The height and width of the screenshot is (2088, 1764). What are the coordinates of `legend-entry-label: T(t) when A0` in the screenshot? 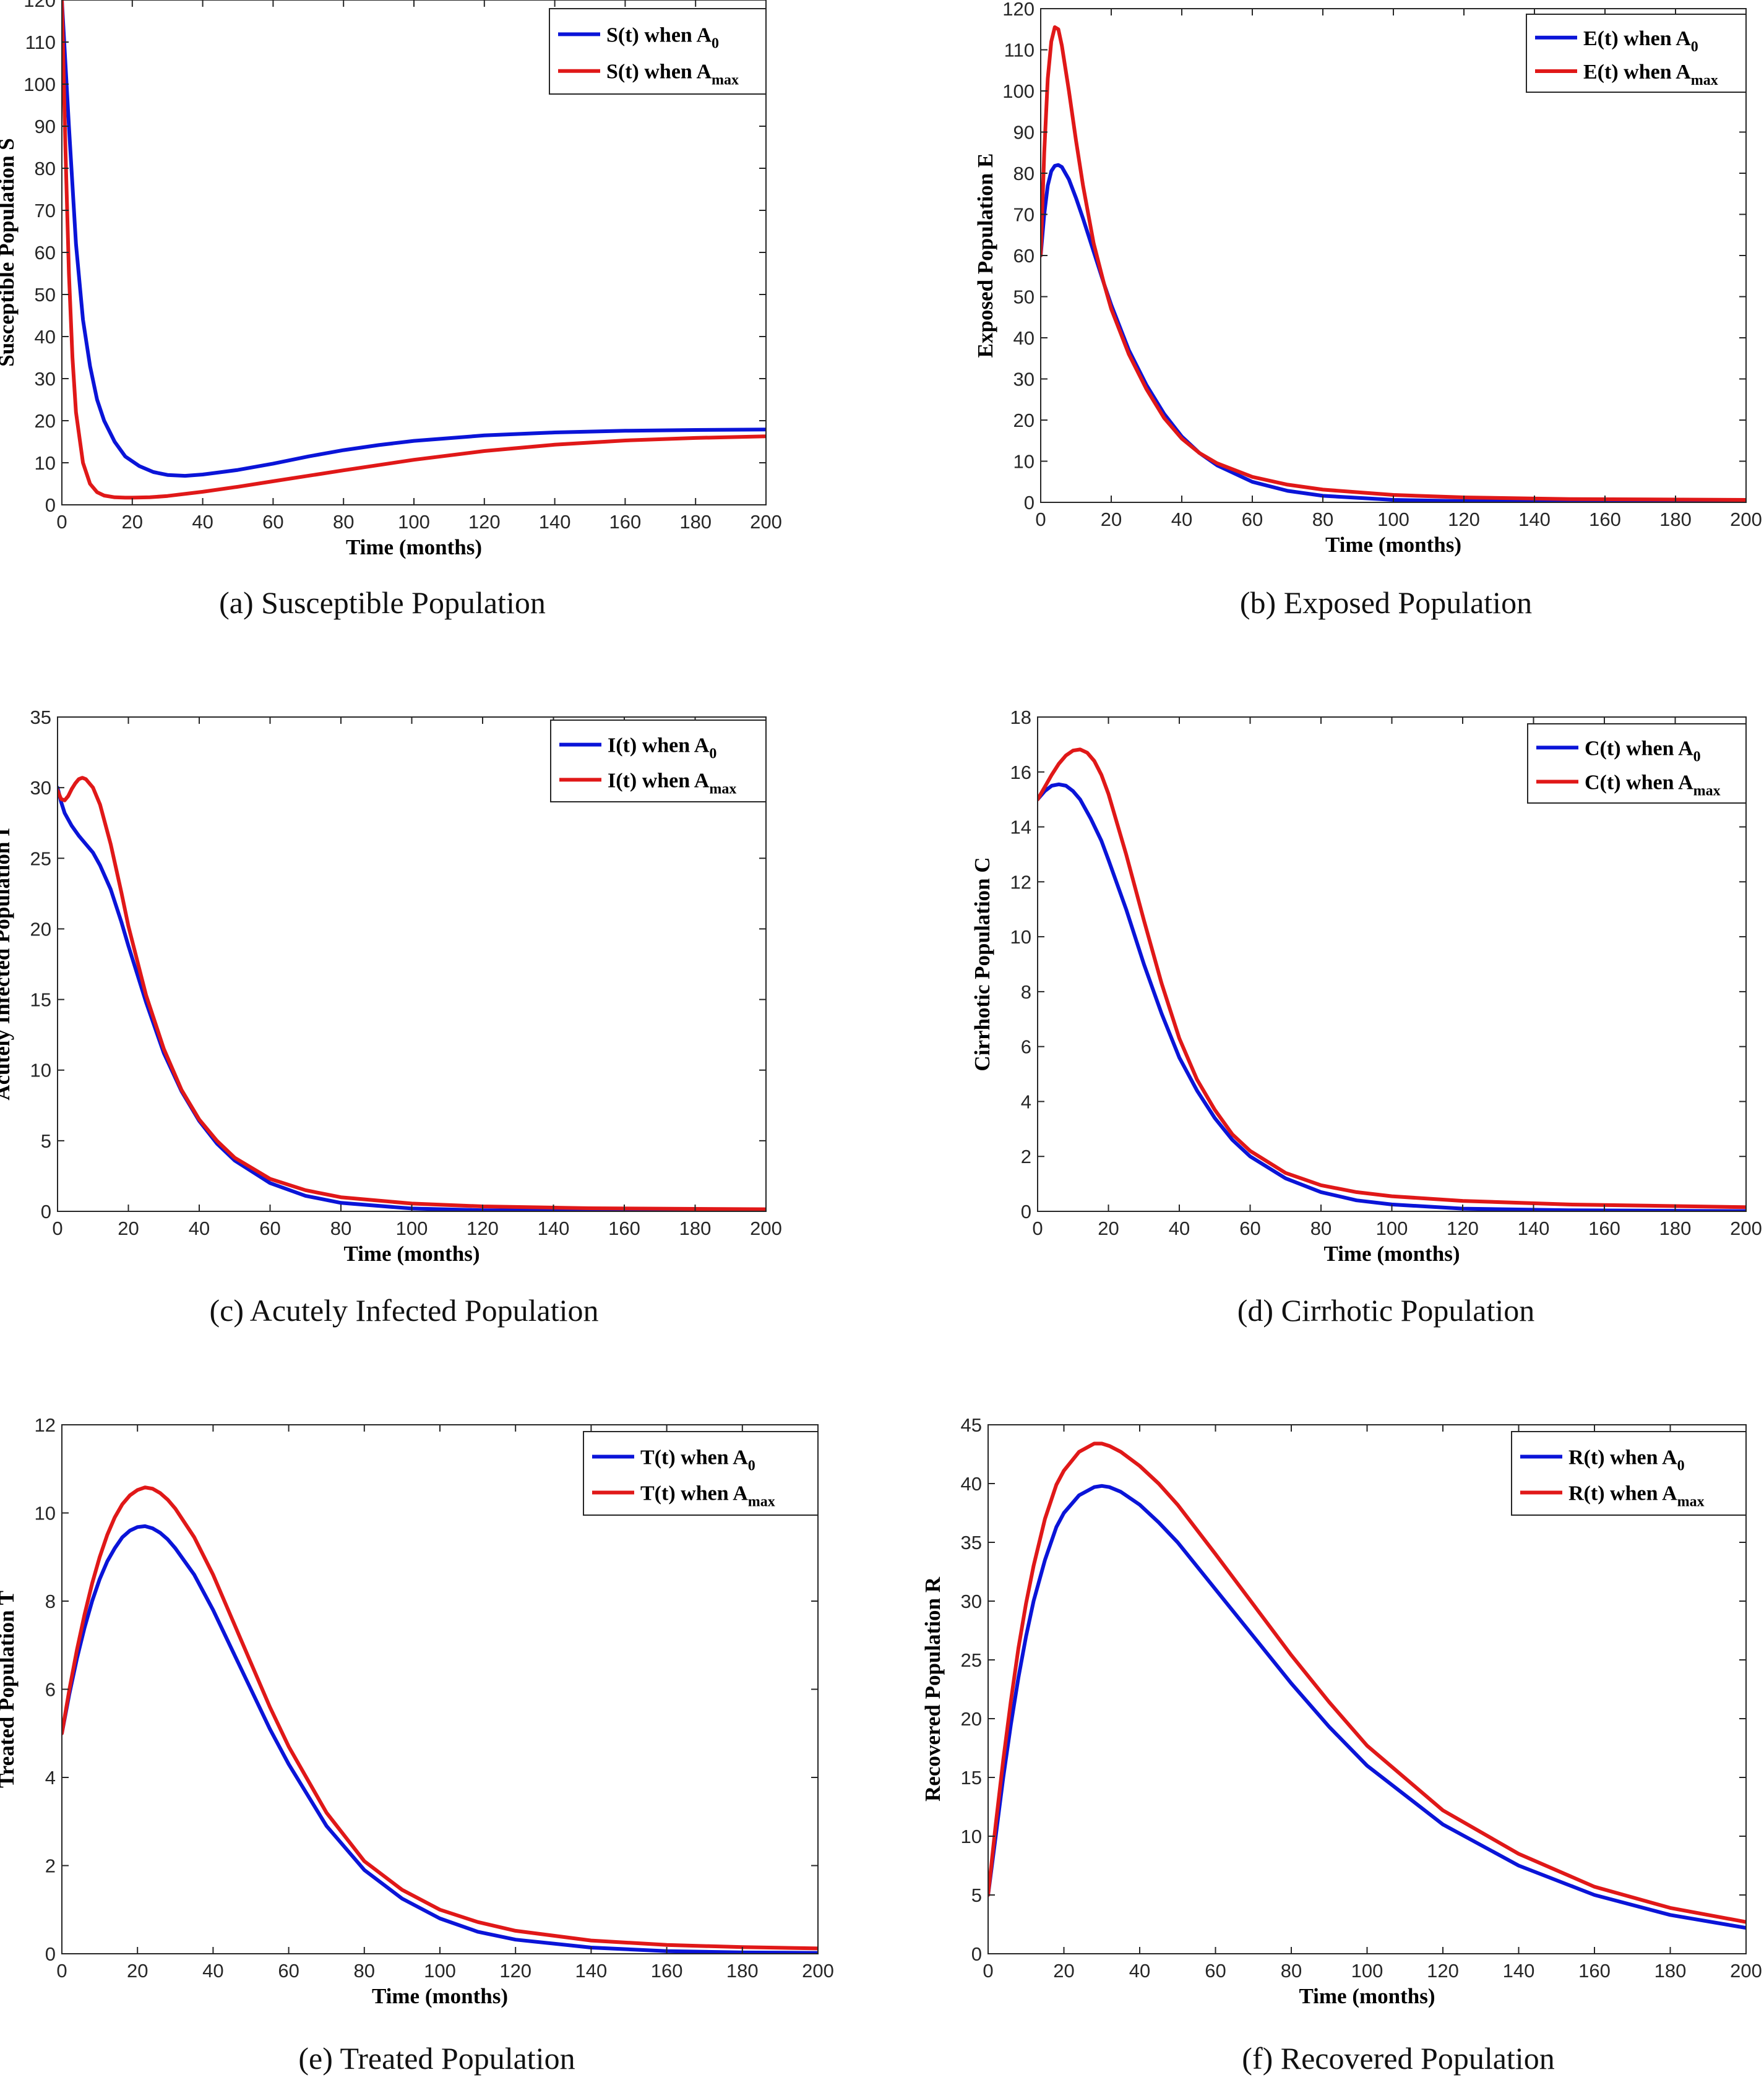 It's located at (697, 1460).